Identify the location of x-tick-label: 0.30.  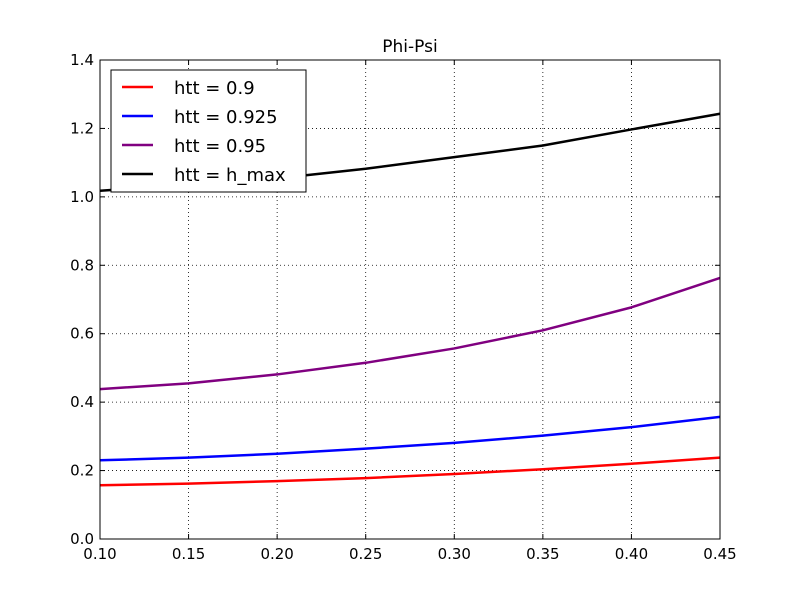
(454, 554).